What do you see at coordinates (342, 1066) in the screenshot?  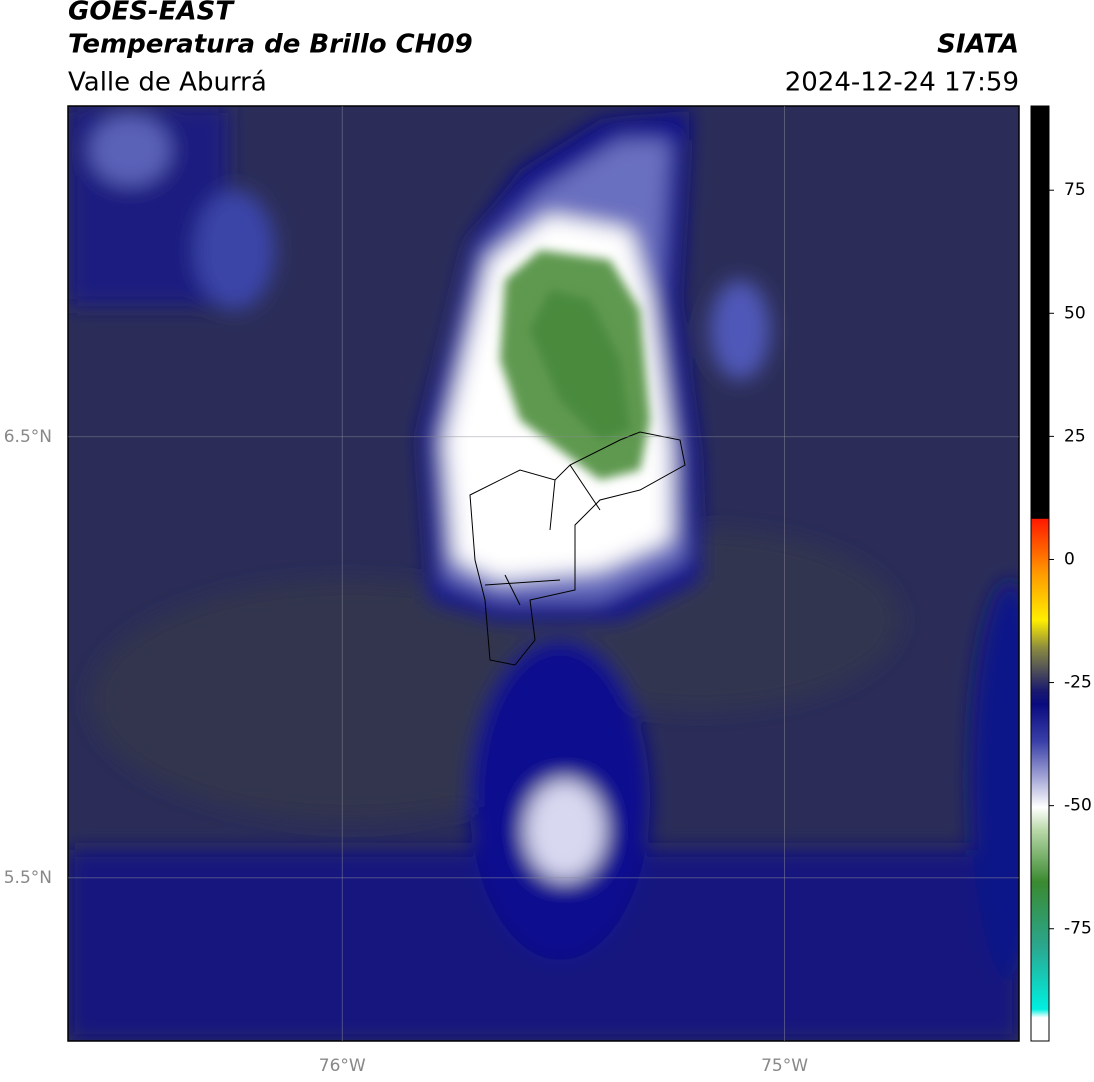 I see `lon-tick-label: 76°W` at bounding box center [342, 1066].